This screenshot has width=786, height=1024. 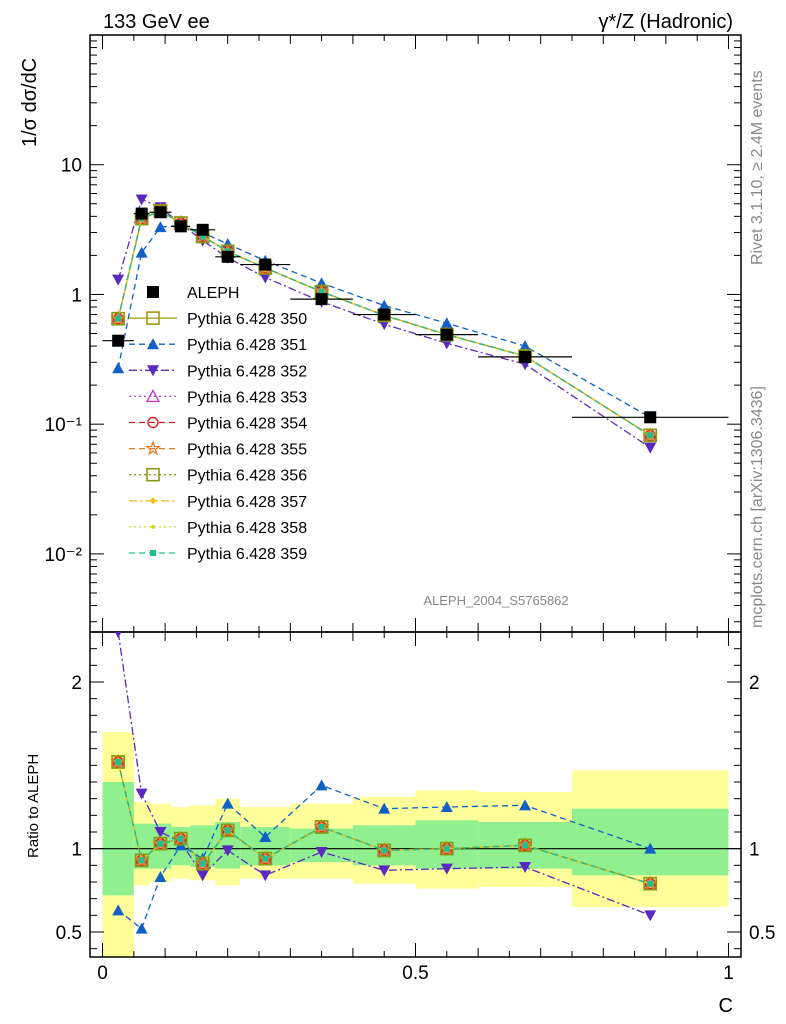 I want to click on x-tick-label: 0, so click(x=102, y=973).